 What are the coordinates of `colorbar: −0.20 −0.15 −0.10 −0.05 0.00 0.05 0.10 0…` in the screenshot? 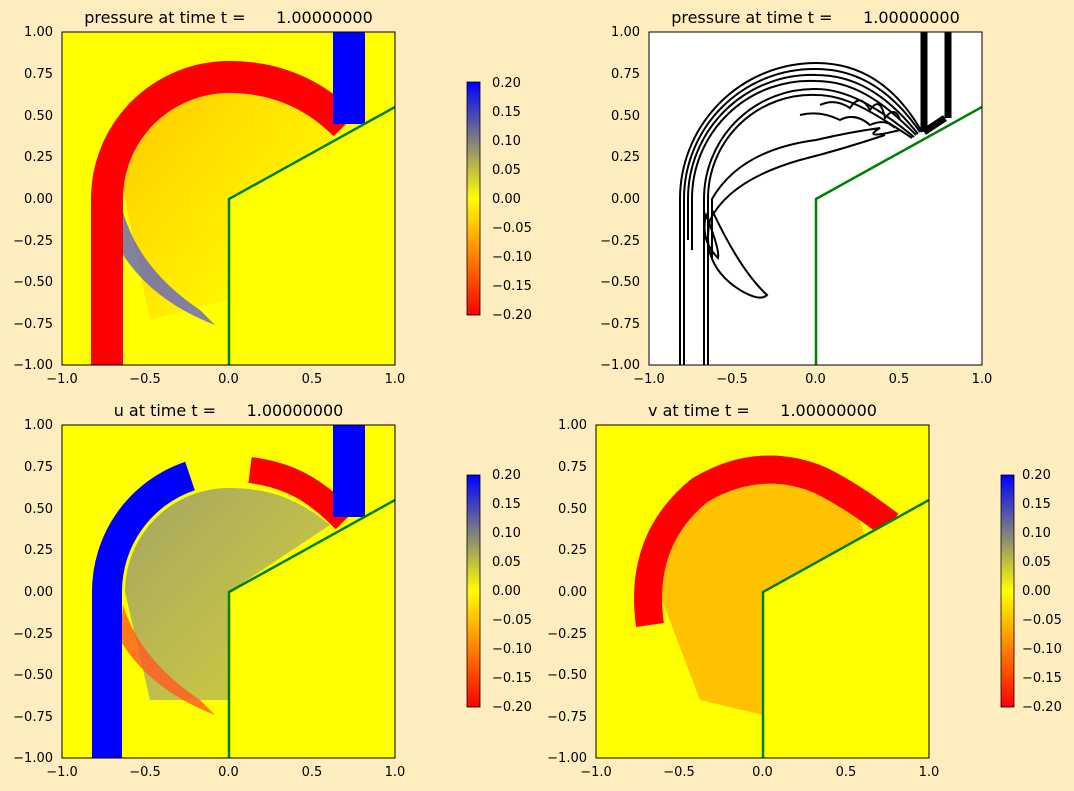 It's located at (499, 591).